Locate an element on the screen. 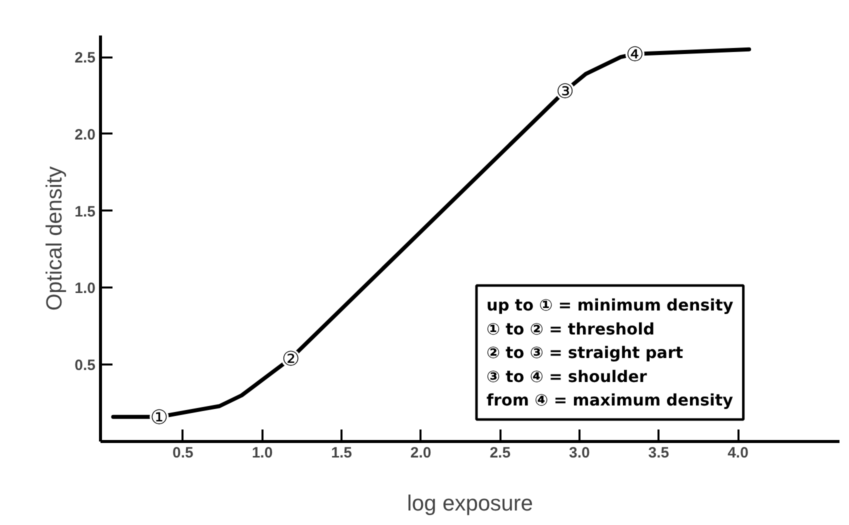  y-tick-label: 2.5 is located at coordinates (85, 58).